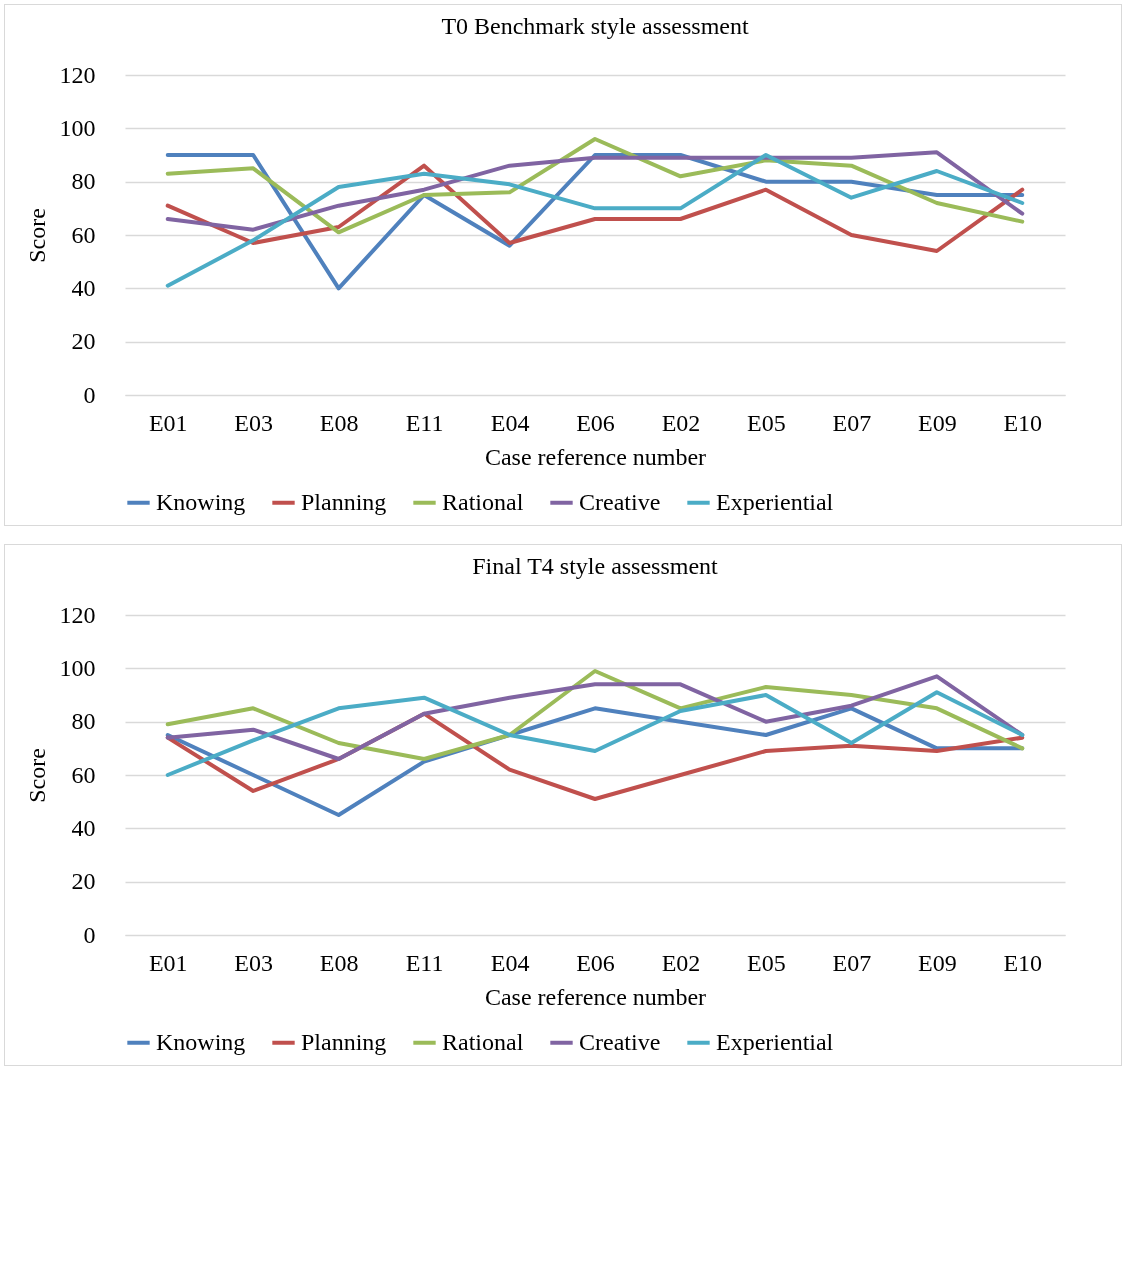 The height and width of the screenshot is (1286, 1131). What do you see at coordinates (595, 26) in the screenshot?
I see `chart-title: T0 Benchmark style assessment` at bounding box center [595, 26].